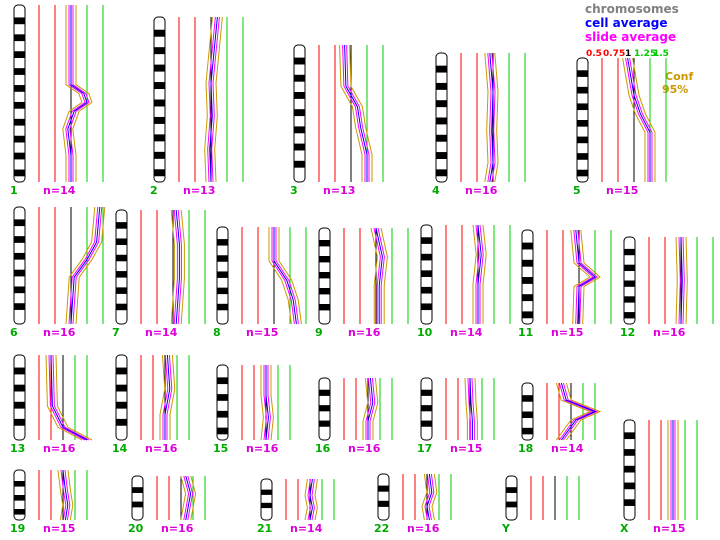  I want to click on chrom-label: 19, so click(17, 528).